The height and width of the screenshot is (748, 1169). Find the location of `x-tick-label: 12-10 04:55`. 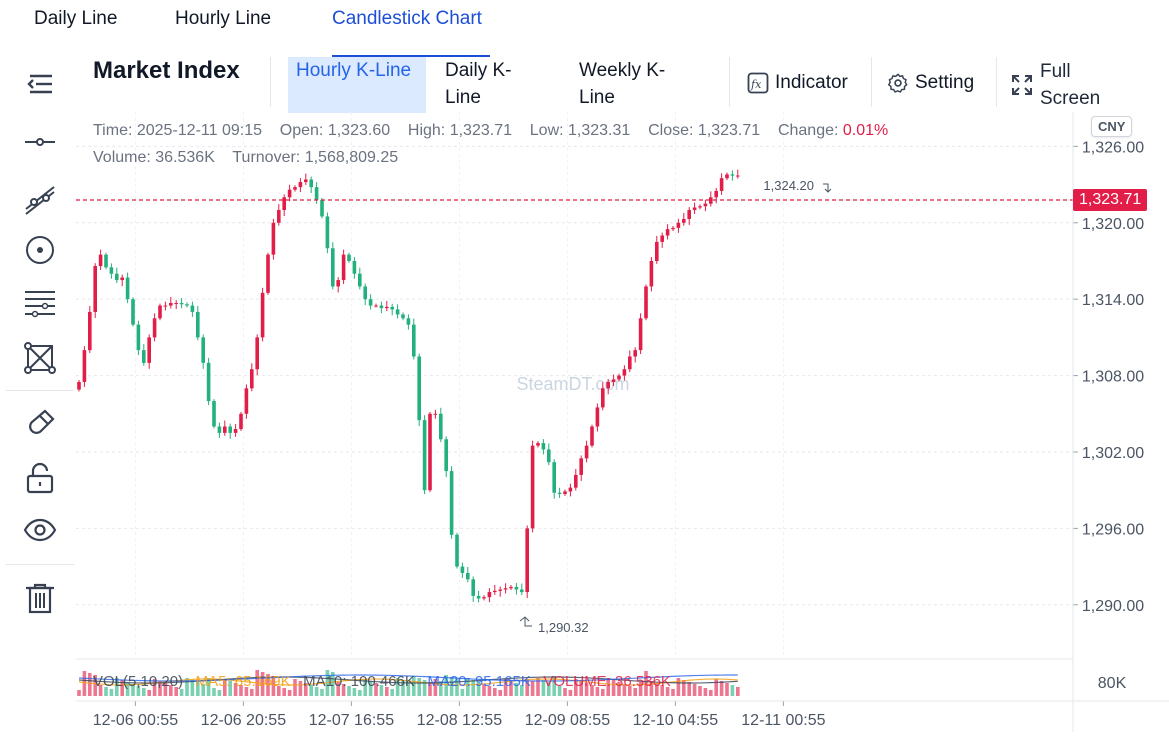

x-tick-label: 12-10 04:55 is located at coordinates (676, 720).